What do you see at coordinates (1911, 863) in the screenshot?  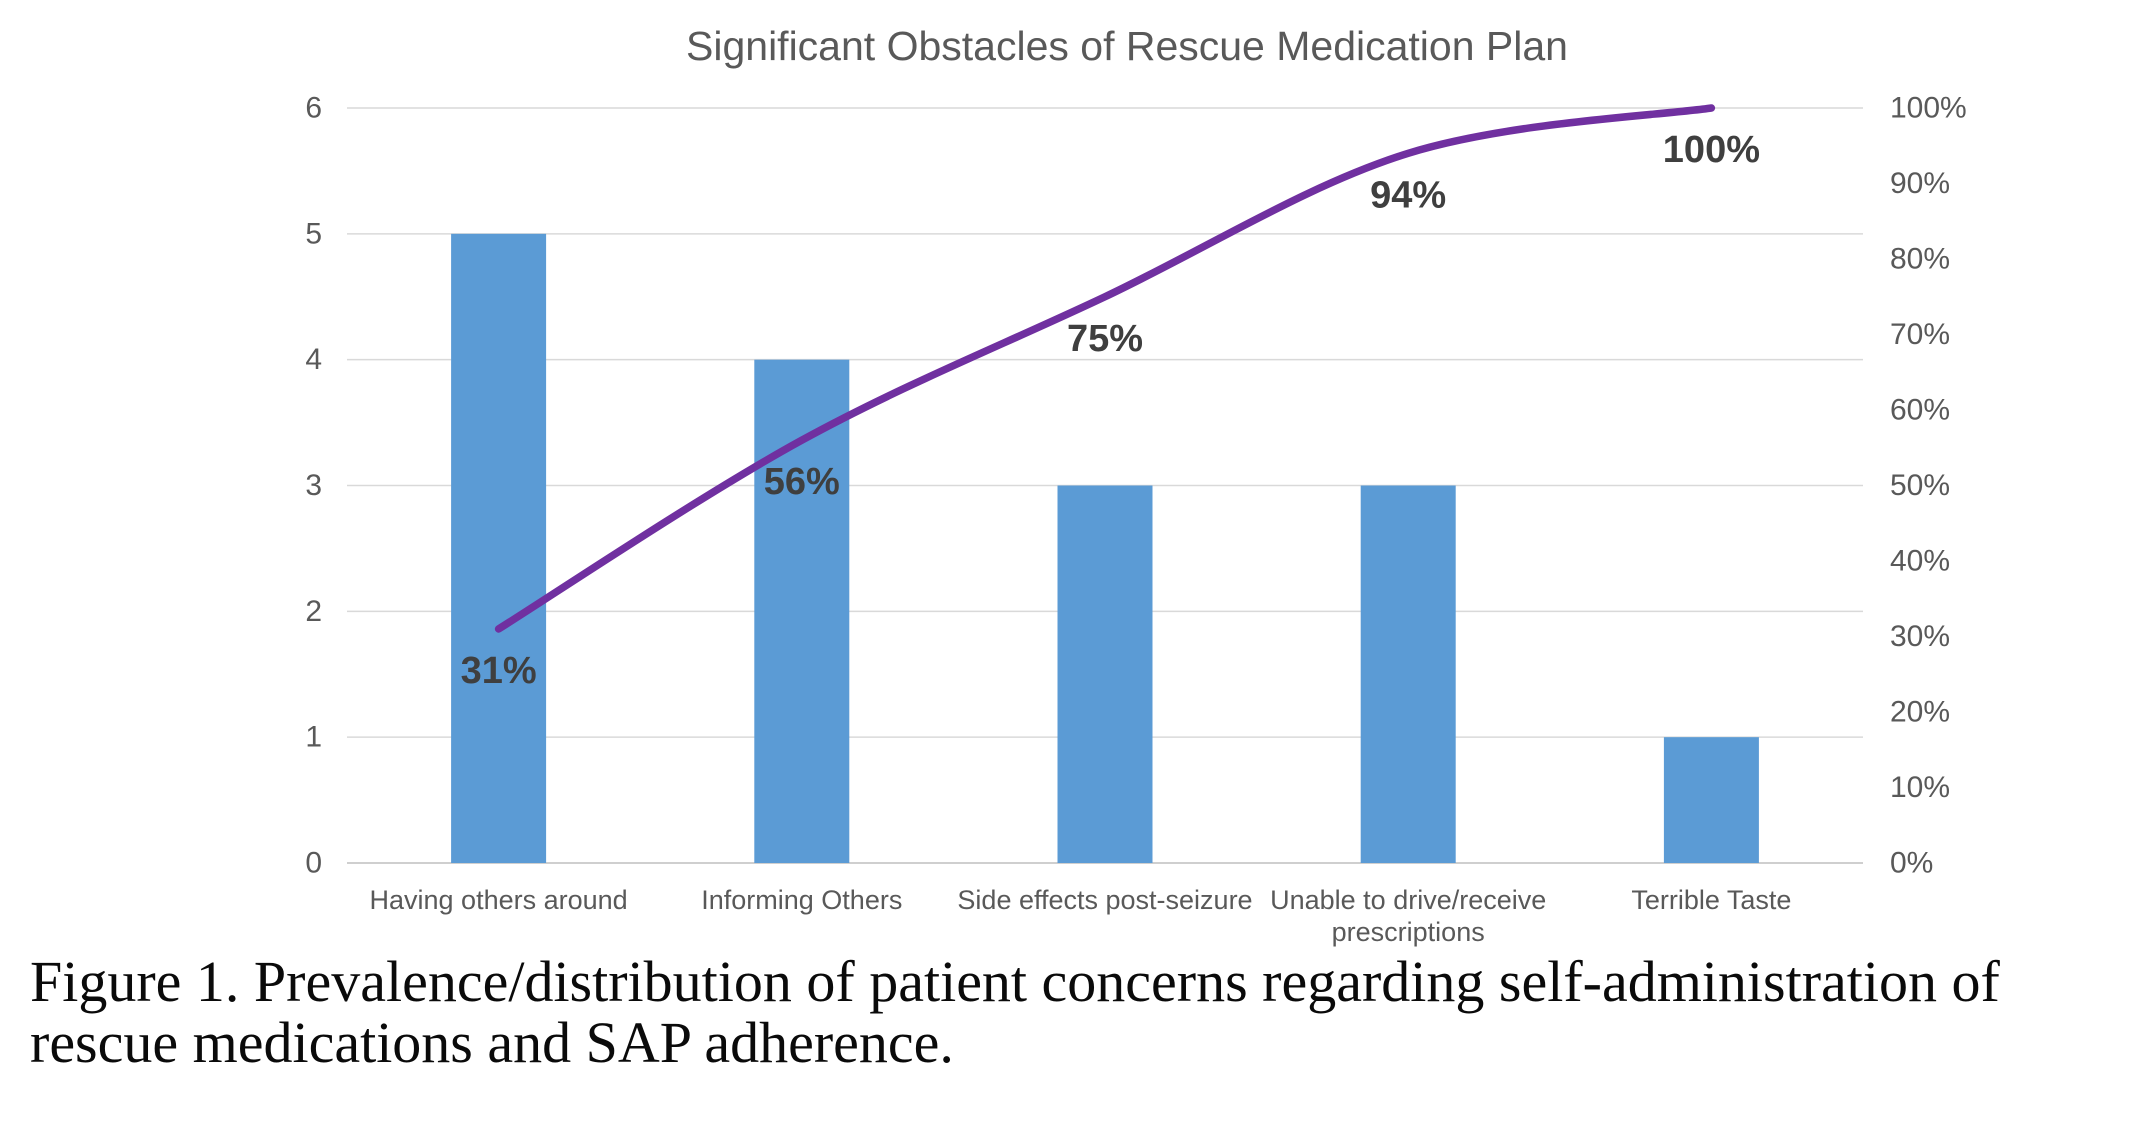 I see `right-axis-tick: 0%` at bounding box center [1911, 863].